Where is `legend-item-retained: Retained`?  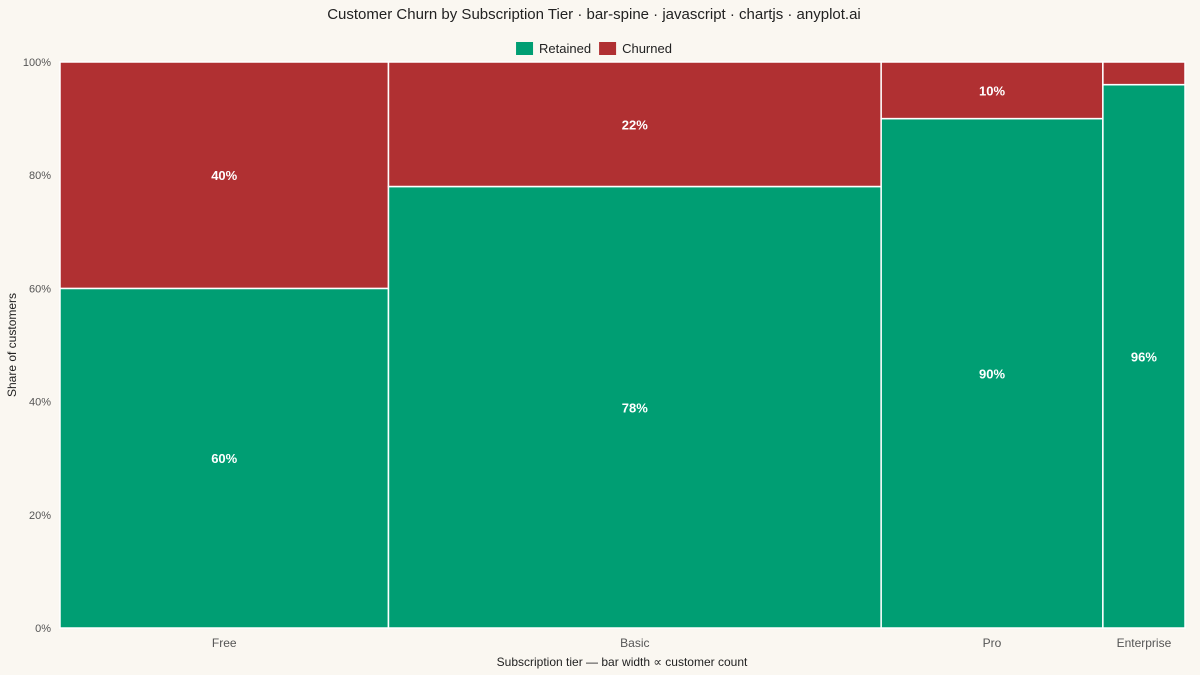
legend-item-retained: Retained is located at coordinates (553, 48).